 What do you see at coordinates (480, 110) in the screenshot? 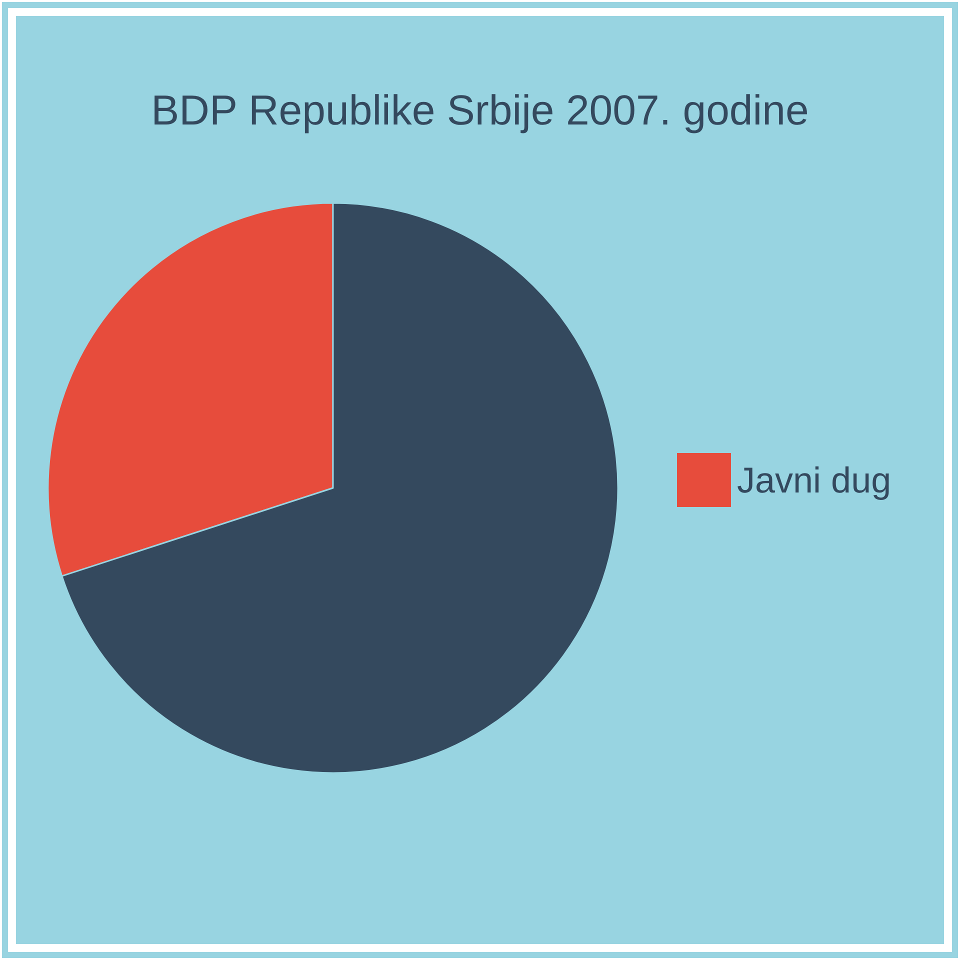
I see `chart-title: BDP Republike Srbije 2007. godine` at bounding box center [480, 110].